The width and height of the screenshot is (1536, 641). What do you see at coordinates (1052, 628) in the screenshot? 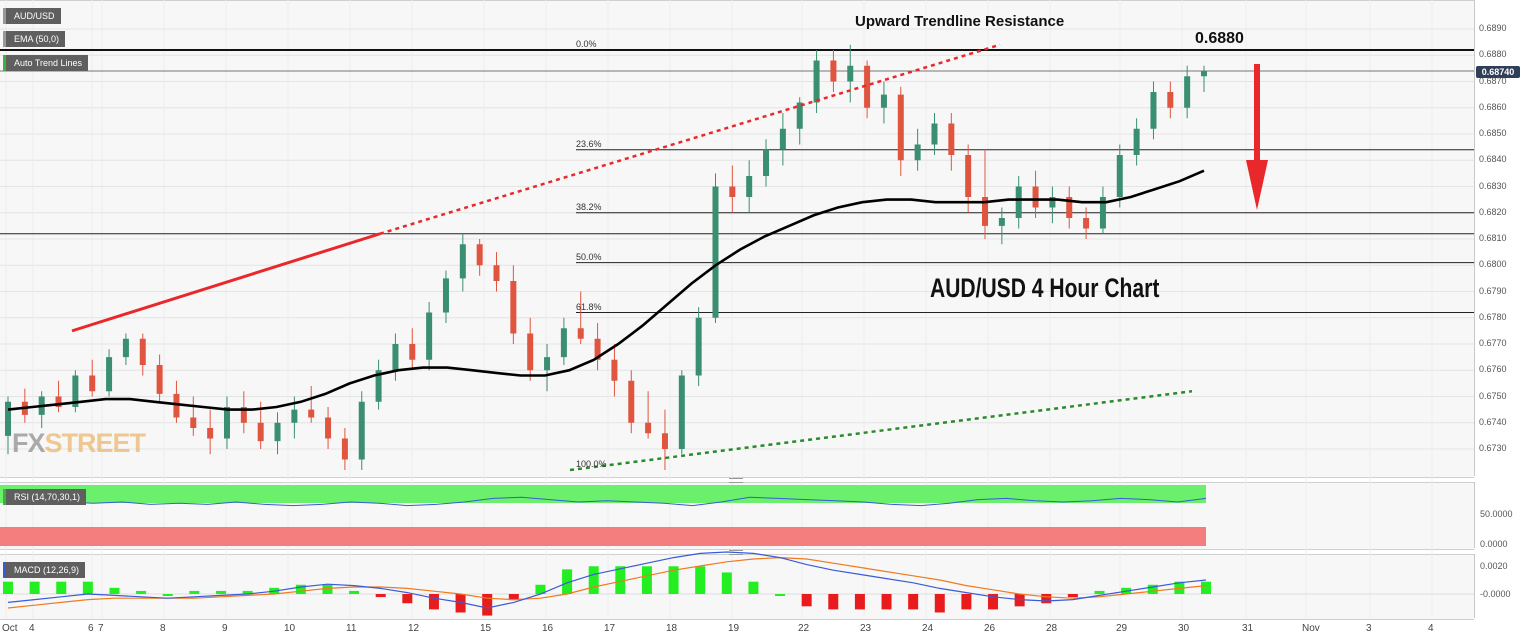
I see `x-tick-label: 28` at bounding box center [1052, 628].